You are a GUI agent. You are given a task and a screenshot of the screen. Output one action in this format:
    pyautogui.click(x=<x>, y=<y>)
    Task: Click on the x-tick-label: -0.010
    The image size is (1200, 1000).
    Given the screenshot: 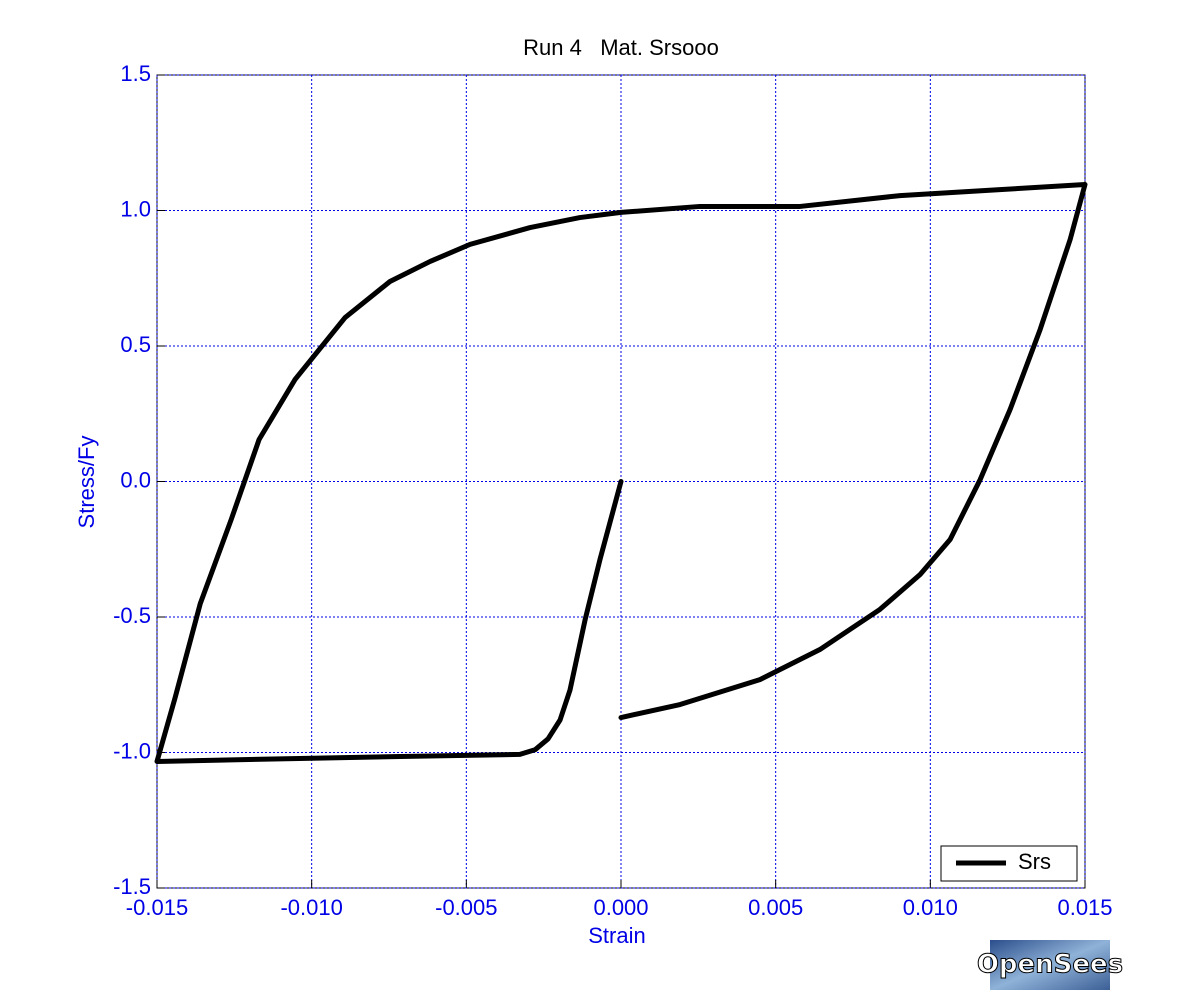 What is the action you would take?
    pyautogui.click(x=311, y=907)
    